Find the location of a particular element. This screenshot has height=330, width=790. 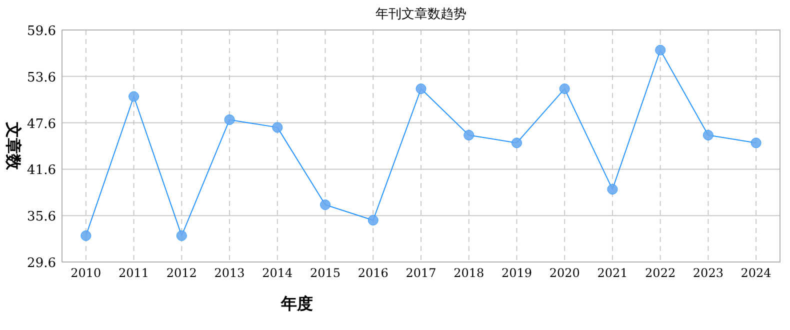

y-tick-label: 53.6 is located at coordinates (41, 78).